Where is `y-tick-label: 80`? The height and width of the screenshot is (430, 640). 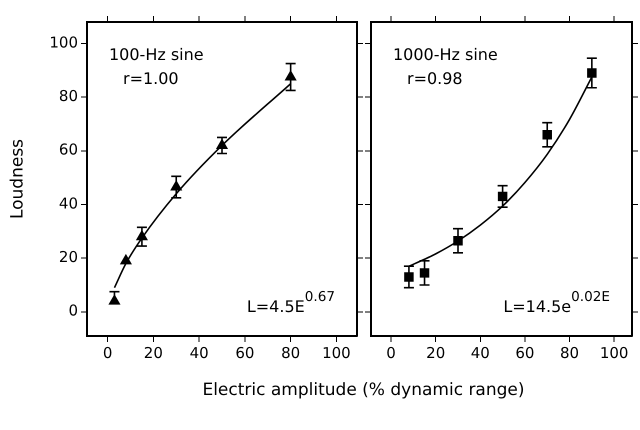 y-tick-label: 80 is located at coordinates (68, 96).